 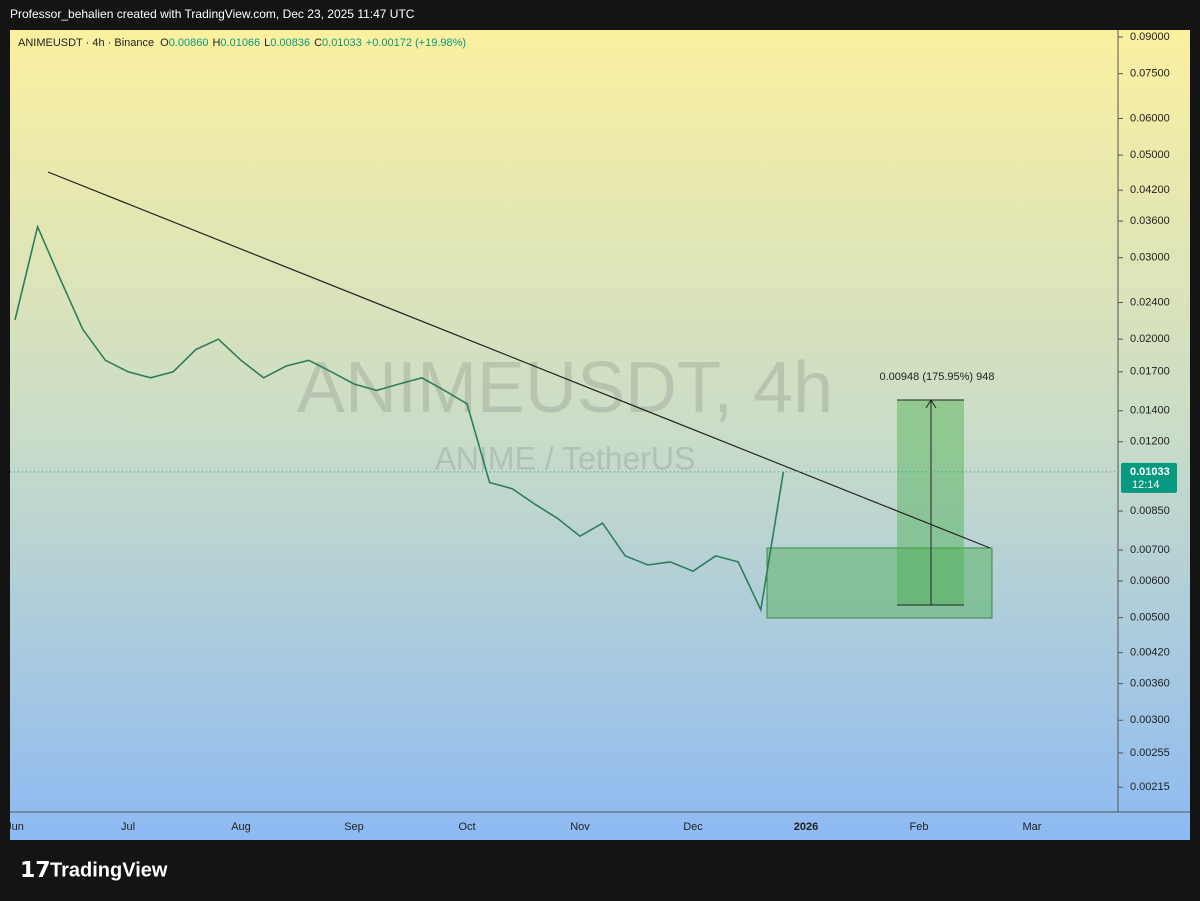 What do you see at coordinates (1150, 511) in the screenshot?
I see `y-tick-label: 0.00850` at bounding box center [1150, 511].